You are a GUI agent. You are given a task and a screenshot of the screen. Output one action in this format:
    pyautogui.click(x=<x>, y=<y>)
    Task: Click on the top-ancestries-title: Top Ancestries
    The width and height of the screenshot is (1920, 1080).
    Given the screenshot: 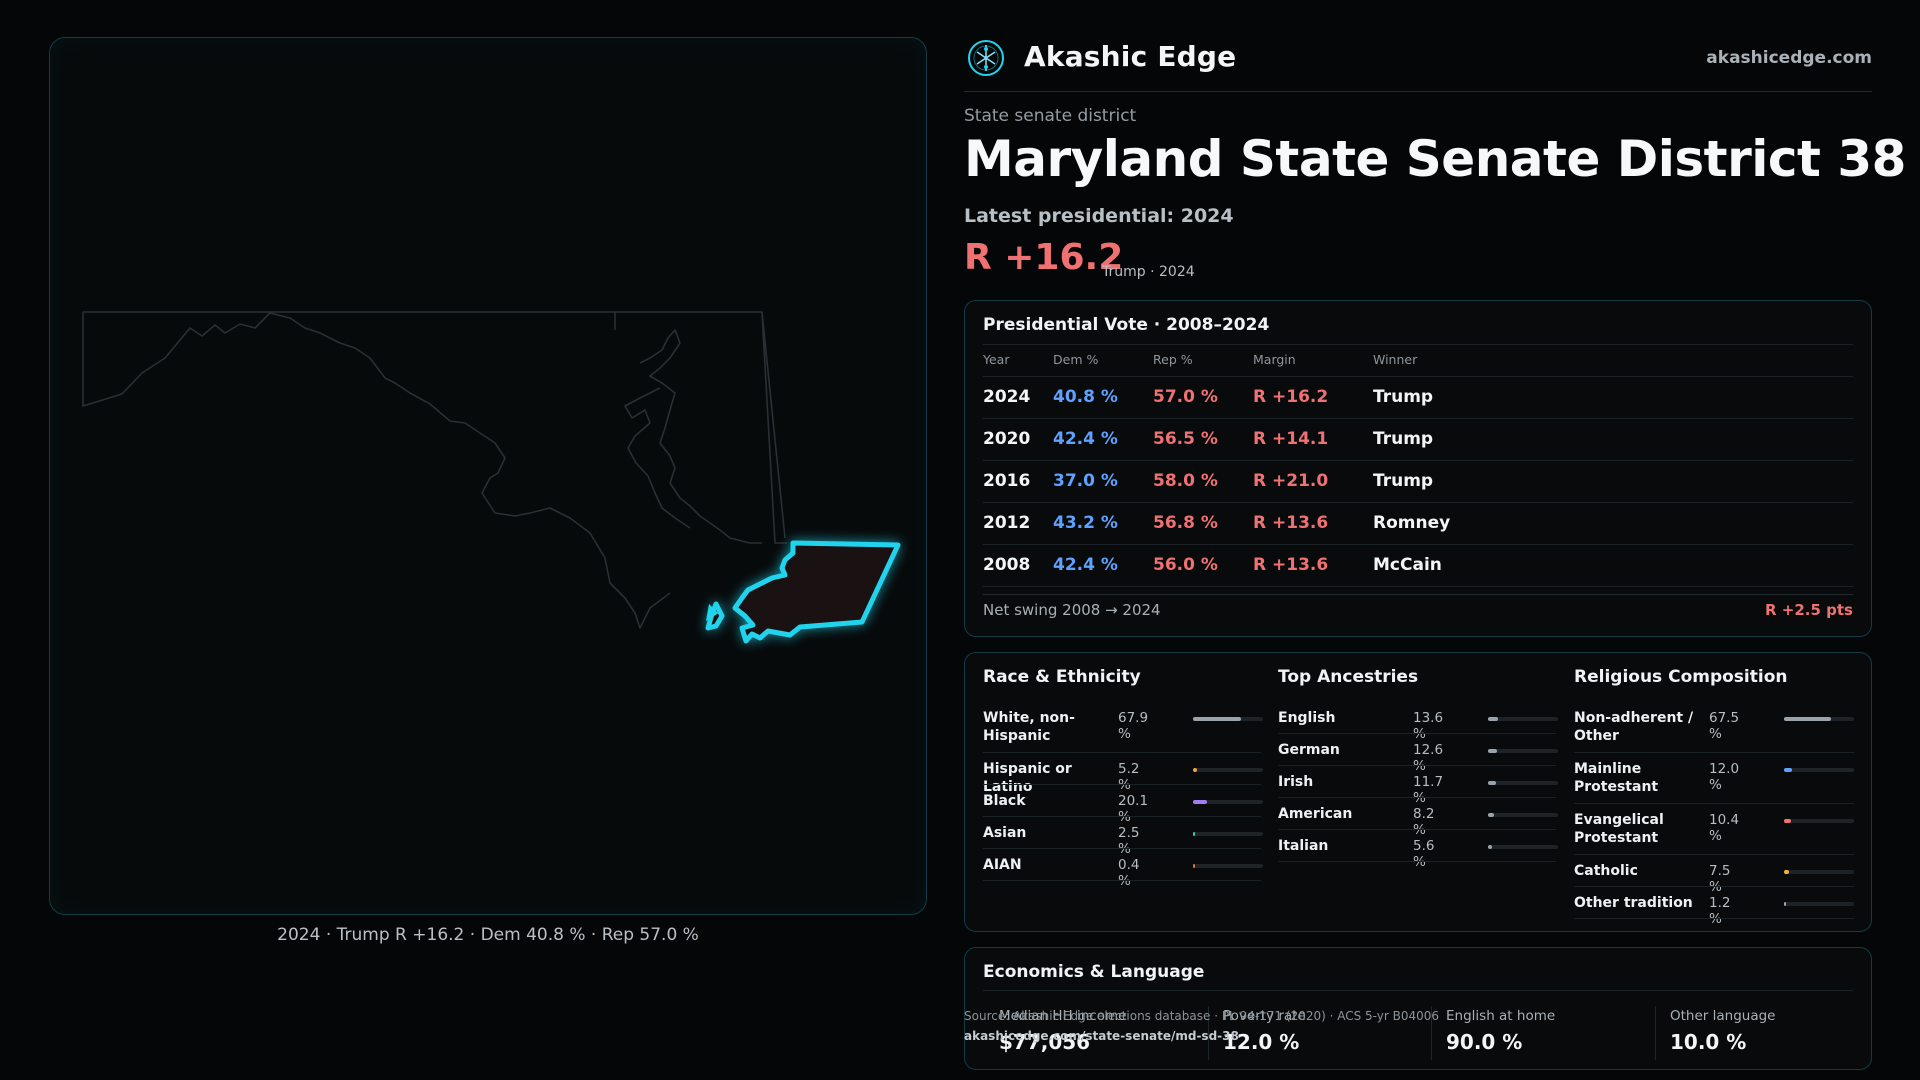 What is the action you would take?
    pyautogui.click(x=1348, y=677)
    